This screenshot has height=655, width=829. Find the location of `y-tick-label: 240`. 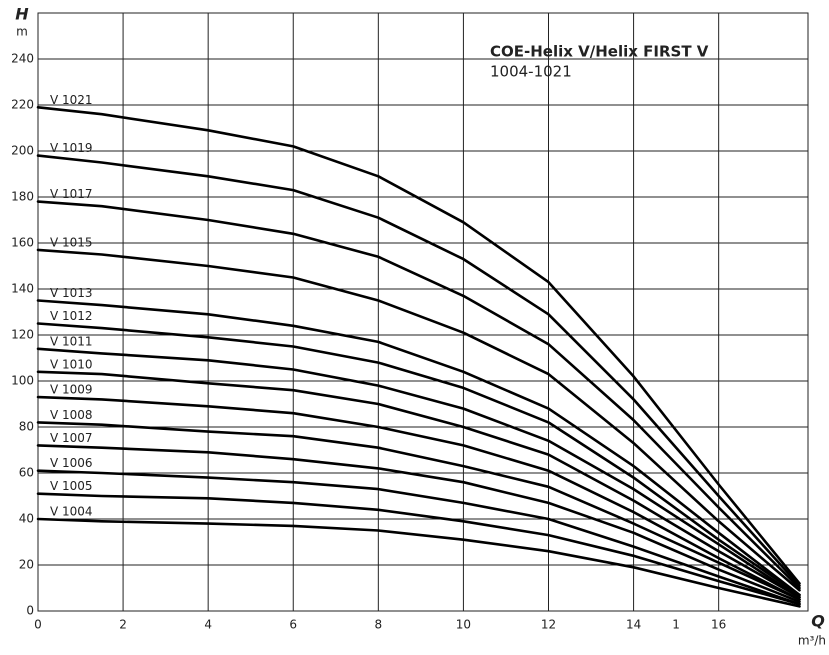

y-tick-label: 240 is located at coordinates (22, 59).